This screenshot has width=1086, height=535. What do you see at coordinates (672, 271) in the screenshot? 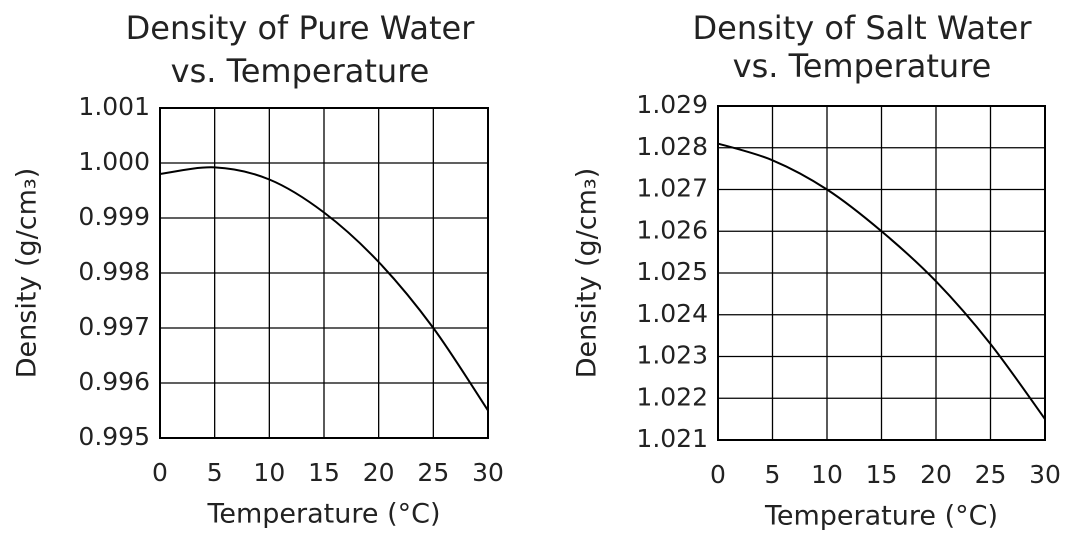
I see `y-tick-label: 1.025` at bounding box center [672, 271].